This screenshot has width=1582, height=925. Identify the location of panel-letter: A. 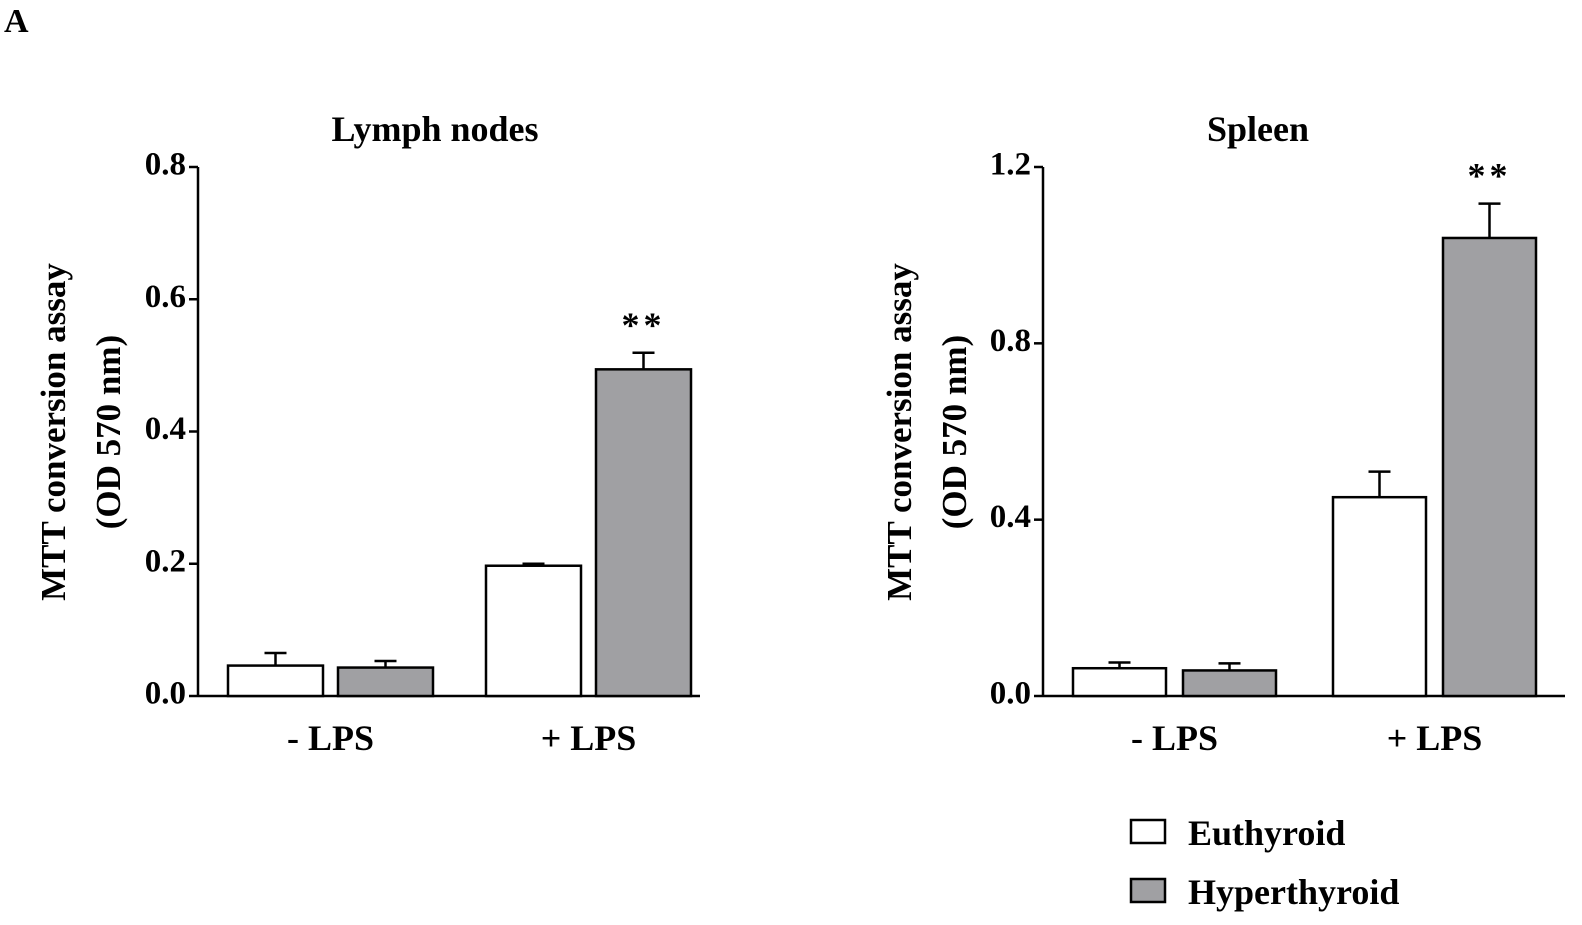
(16, 21).